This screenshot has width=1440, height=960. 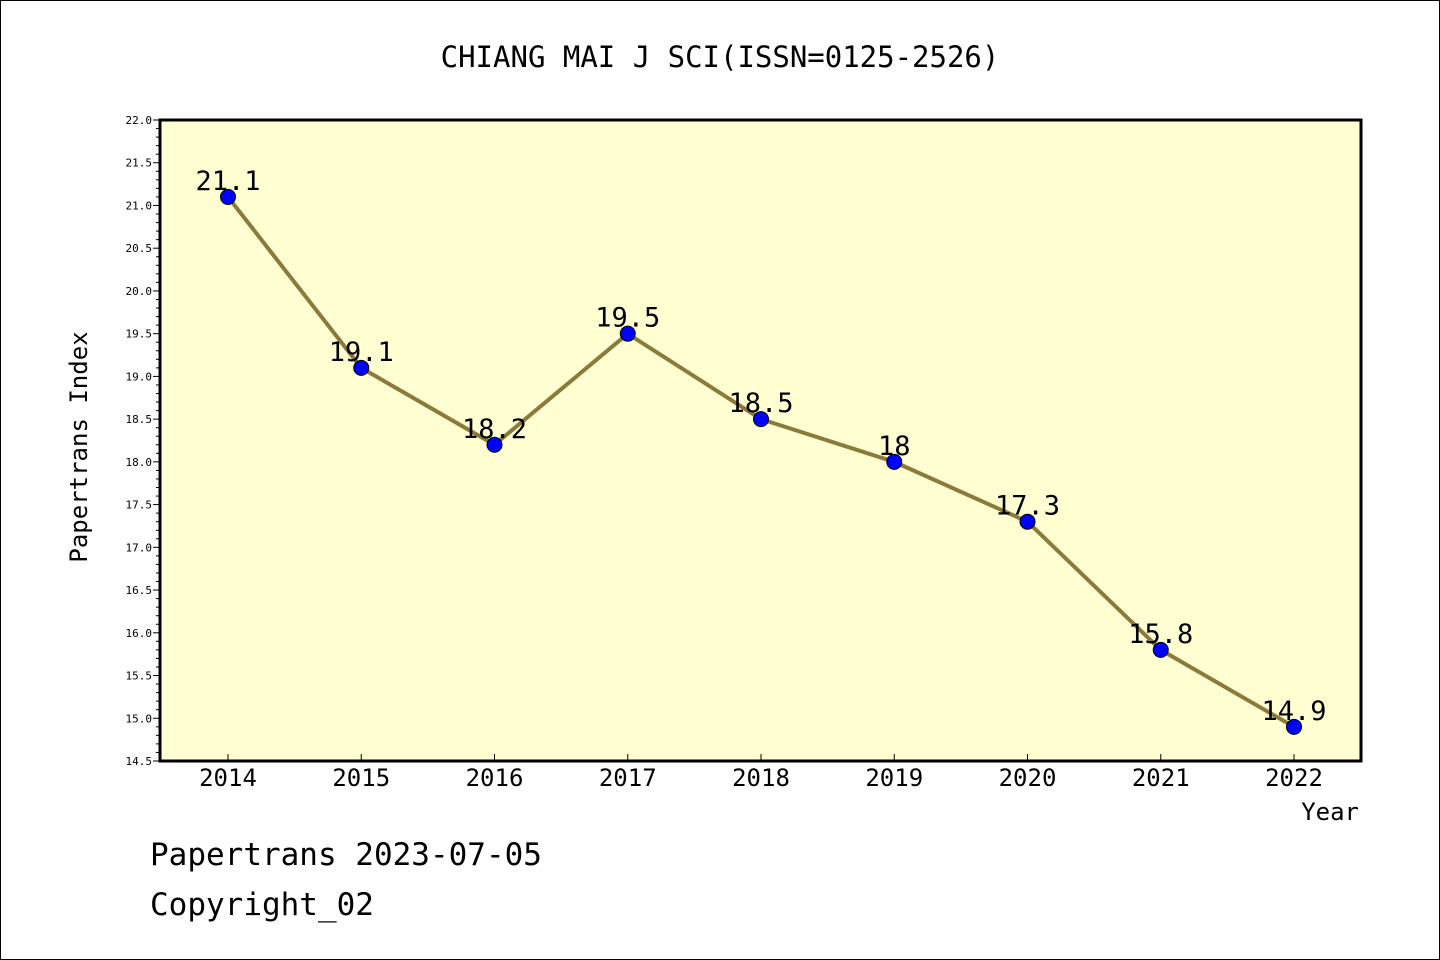 What do you see at coordinates (894, 778) in the screenshot?
I see `x-tick-label: 2019` at bounding box center [894, 778].